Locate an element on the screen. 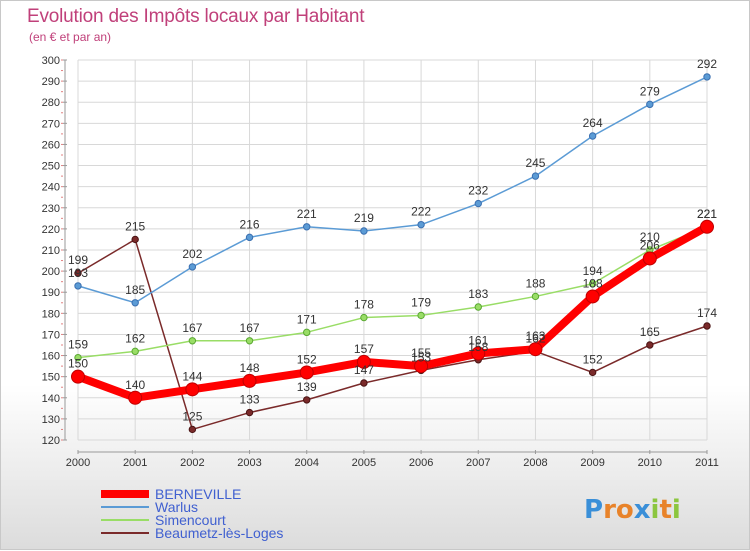 The height and width of the screenshot is (551, 750). data-label: 148 is located at coordinates (250, 368).